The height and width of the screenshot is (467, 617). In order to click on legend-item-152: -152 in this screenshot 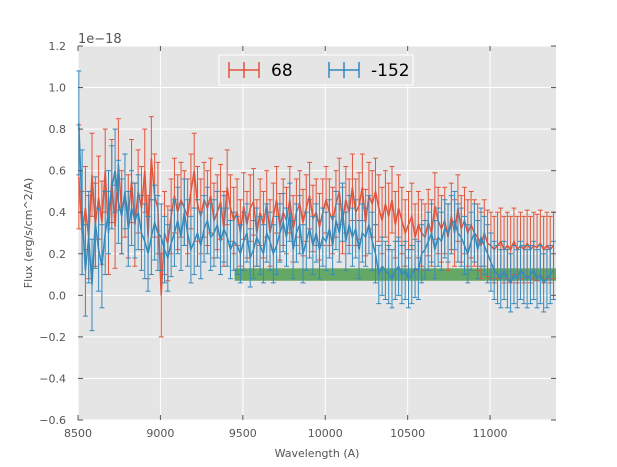, I will do `click(369, 71)`.